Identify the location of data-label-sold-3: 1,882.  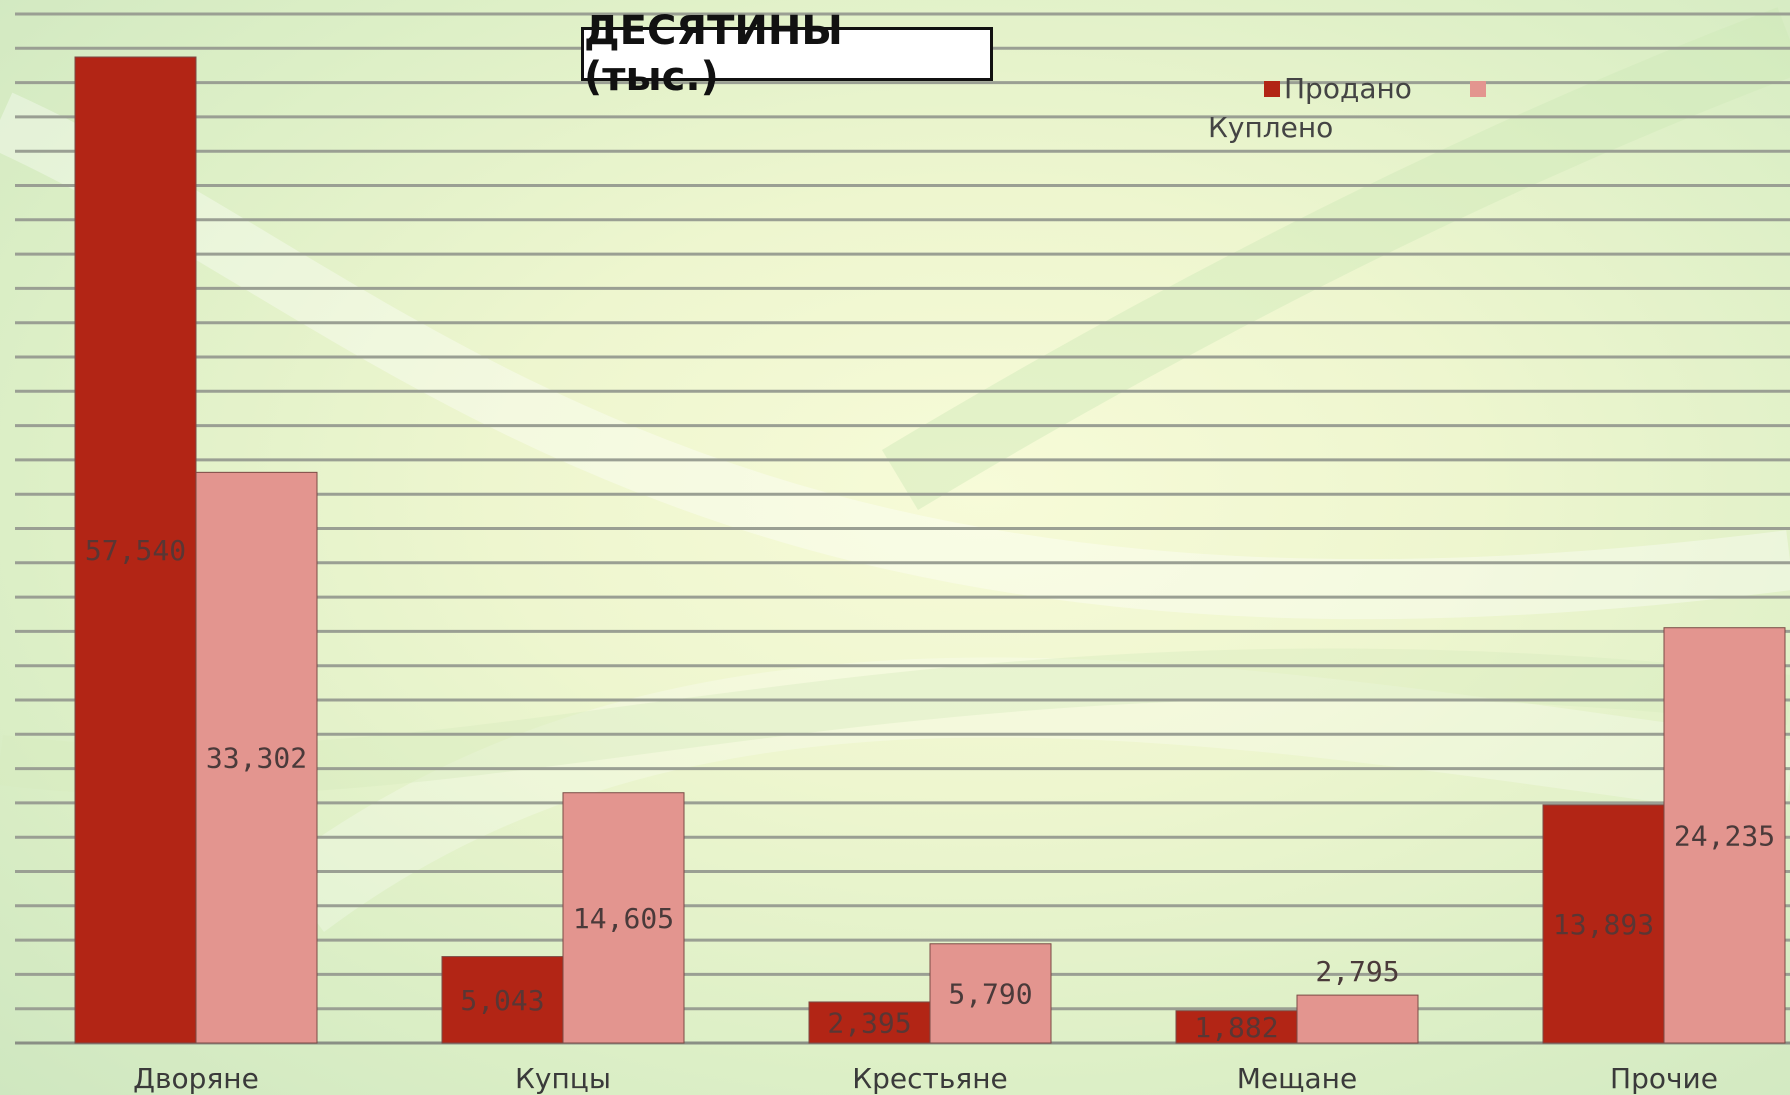
(1236, 1027).